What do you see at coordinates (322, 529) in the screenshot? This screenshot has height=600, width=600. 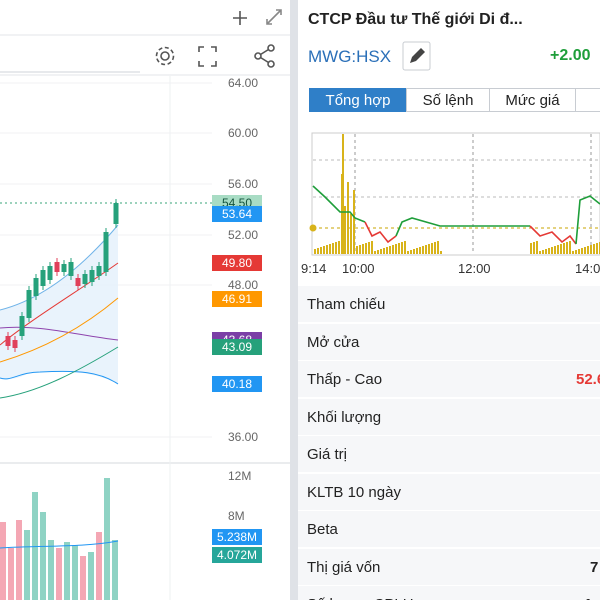 I see `stats-label: Beta` at bounding box center [322, 529].